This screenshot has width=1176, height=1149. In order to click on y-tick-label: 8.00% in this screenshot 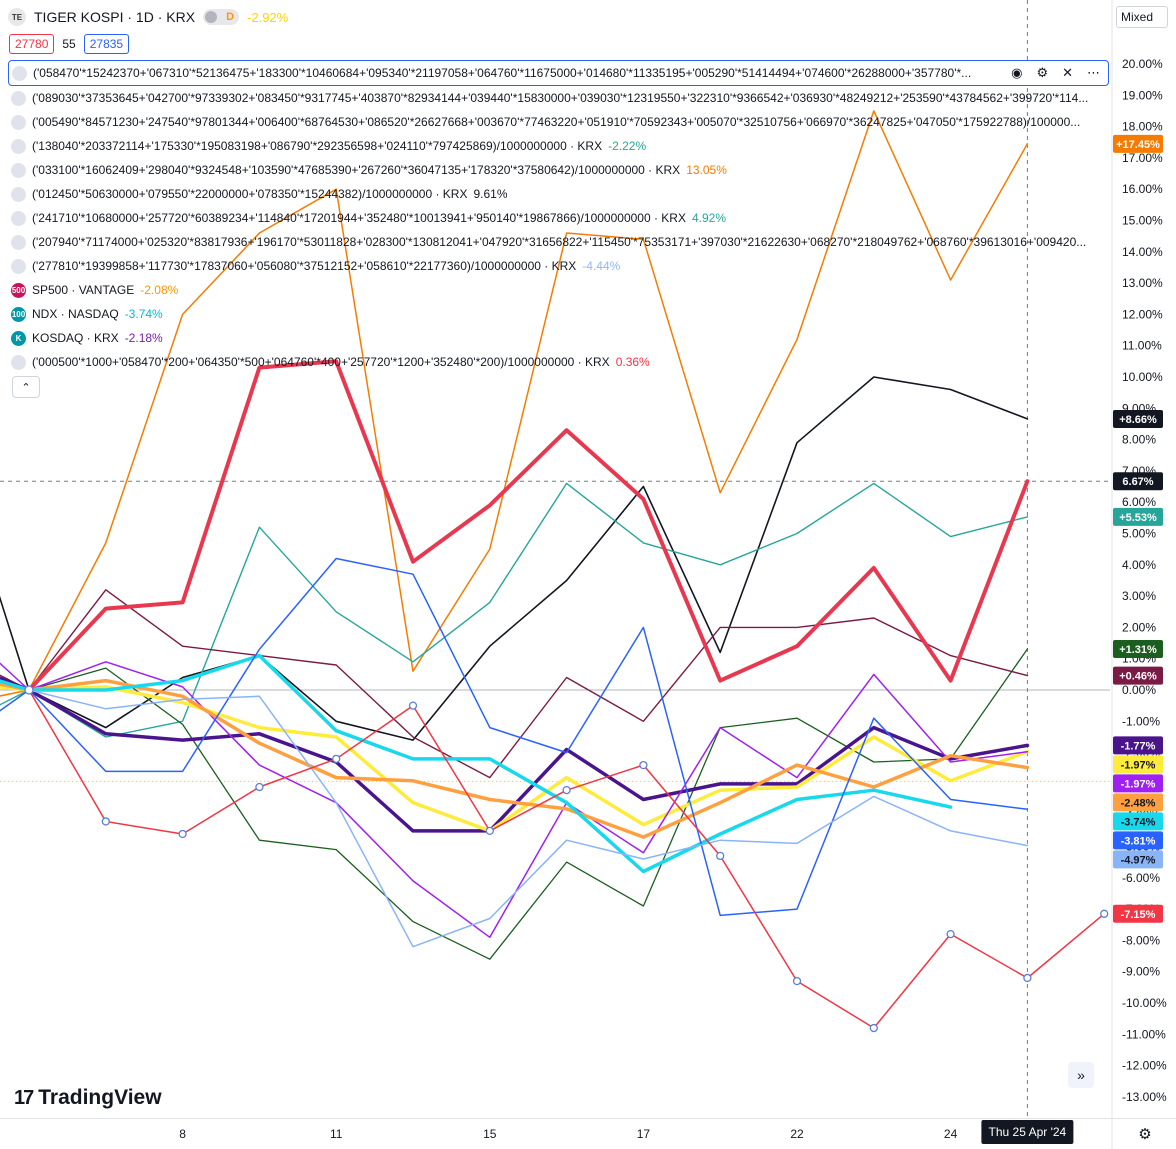, I will do `click(1139, 440)`.